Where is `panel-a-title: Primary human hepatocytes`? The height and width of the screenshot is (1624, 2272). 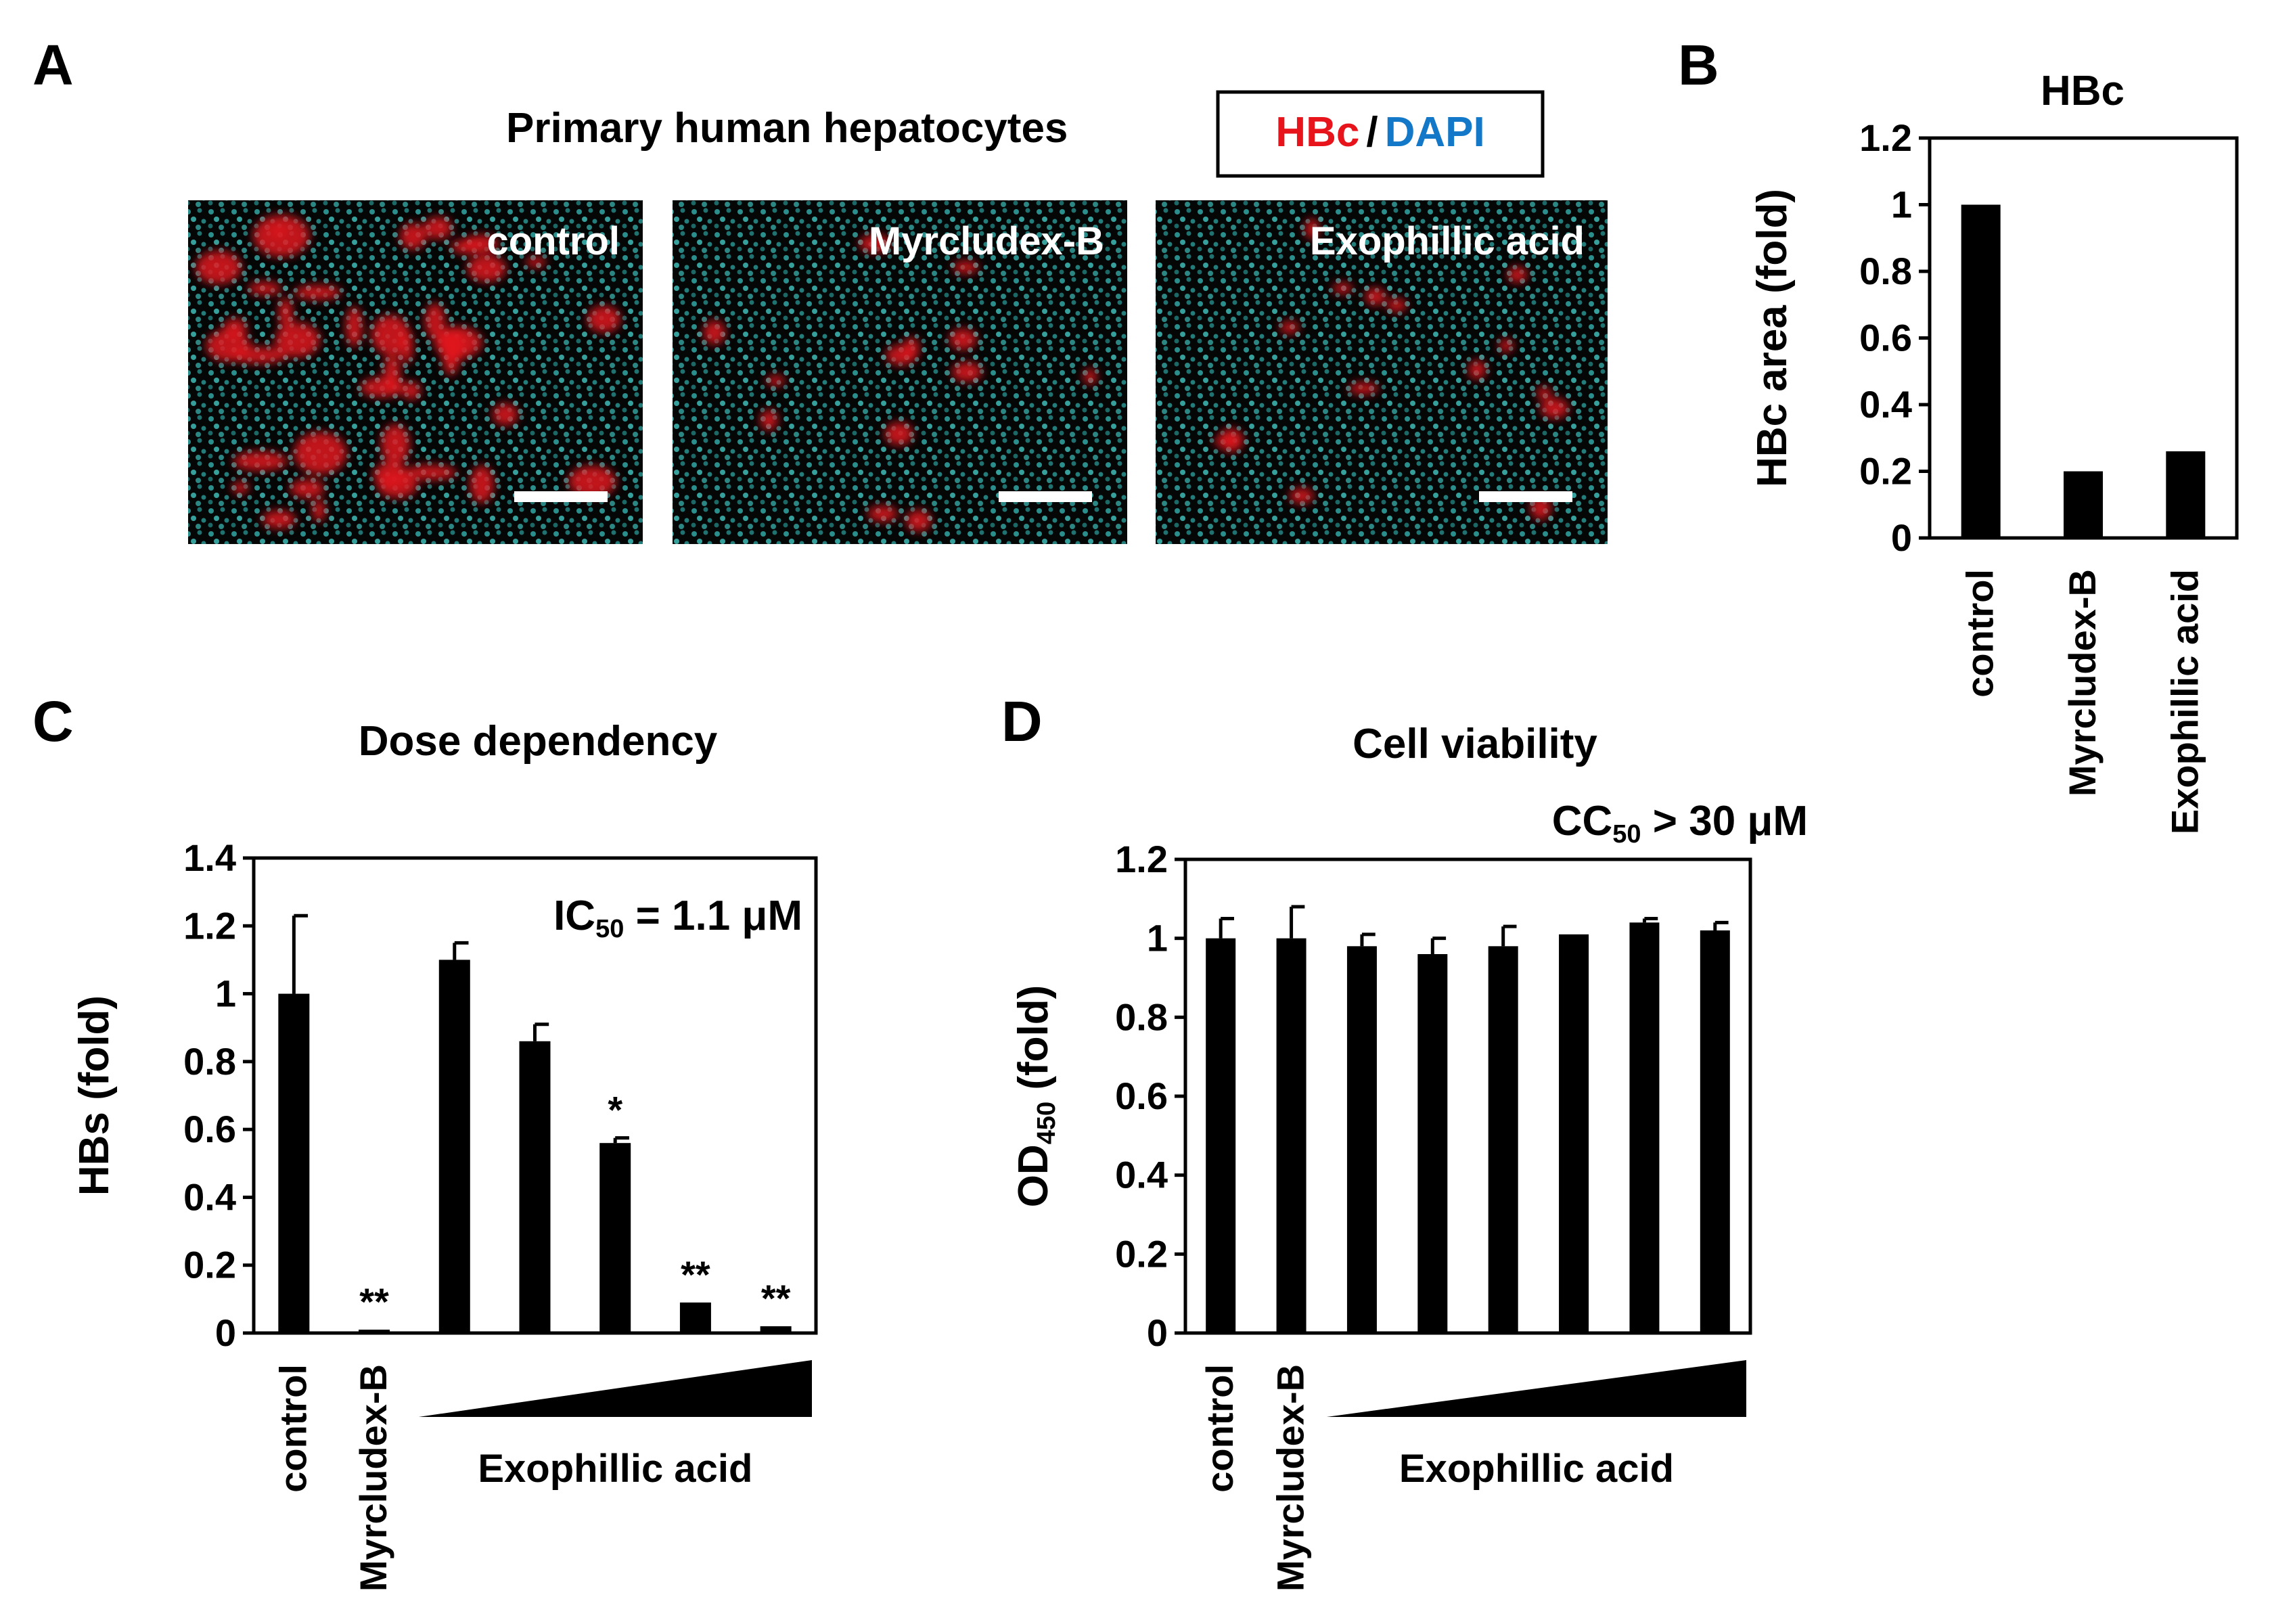 panel-a-title: Primary human hepatocytes is located at coordinates (787, 128).